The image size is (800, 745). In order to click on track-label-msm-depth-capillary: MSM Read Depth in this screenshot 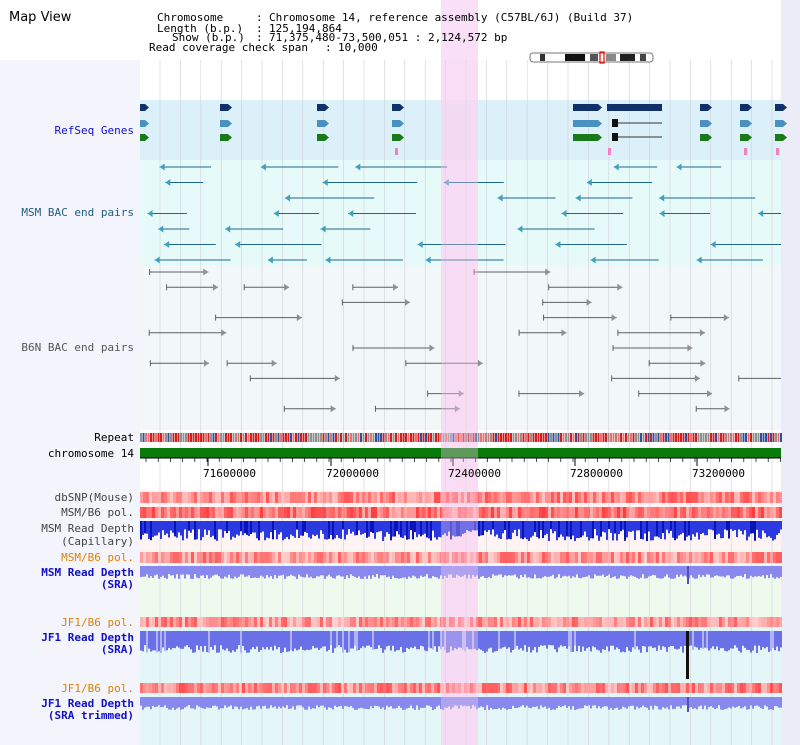, I will do `click(87, 528)`.